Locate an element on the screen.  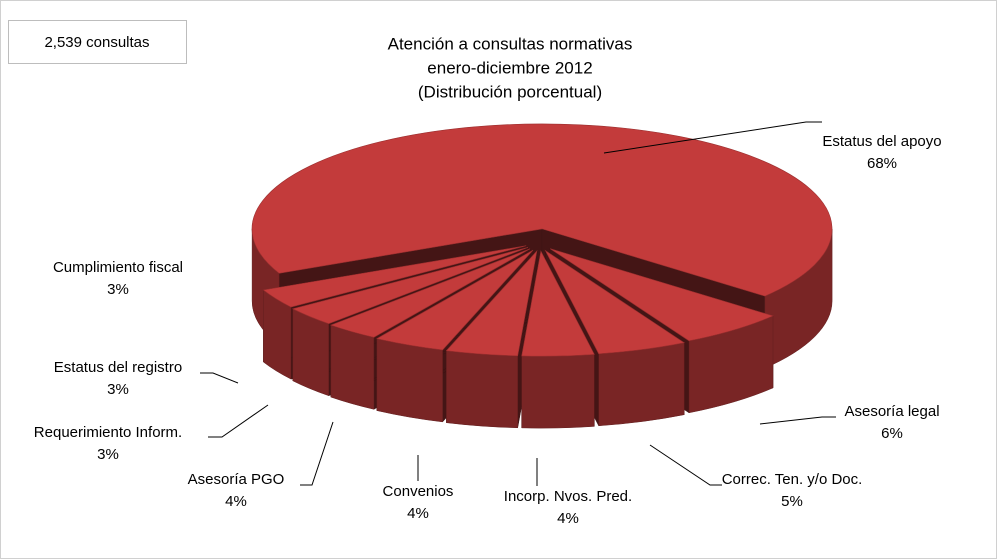
slice-label: Asesoría legal is located at coordinates (891, 411).